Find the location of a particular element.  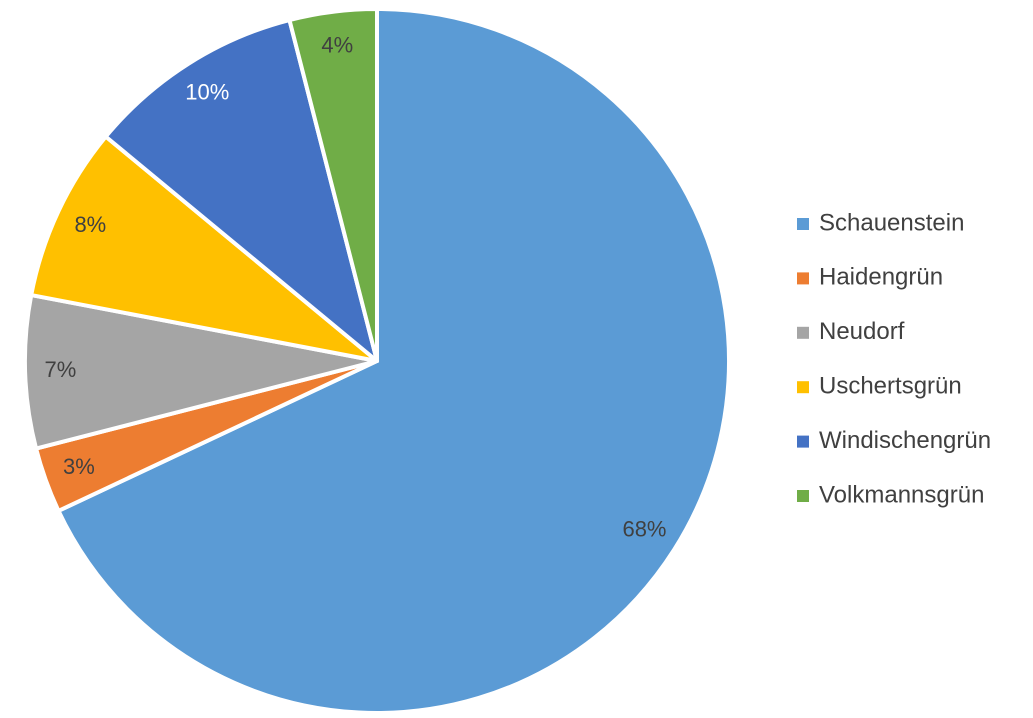

data-label: 10% is located at coordinates (207, 91).